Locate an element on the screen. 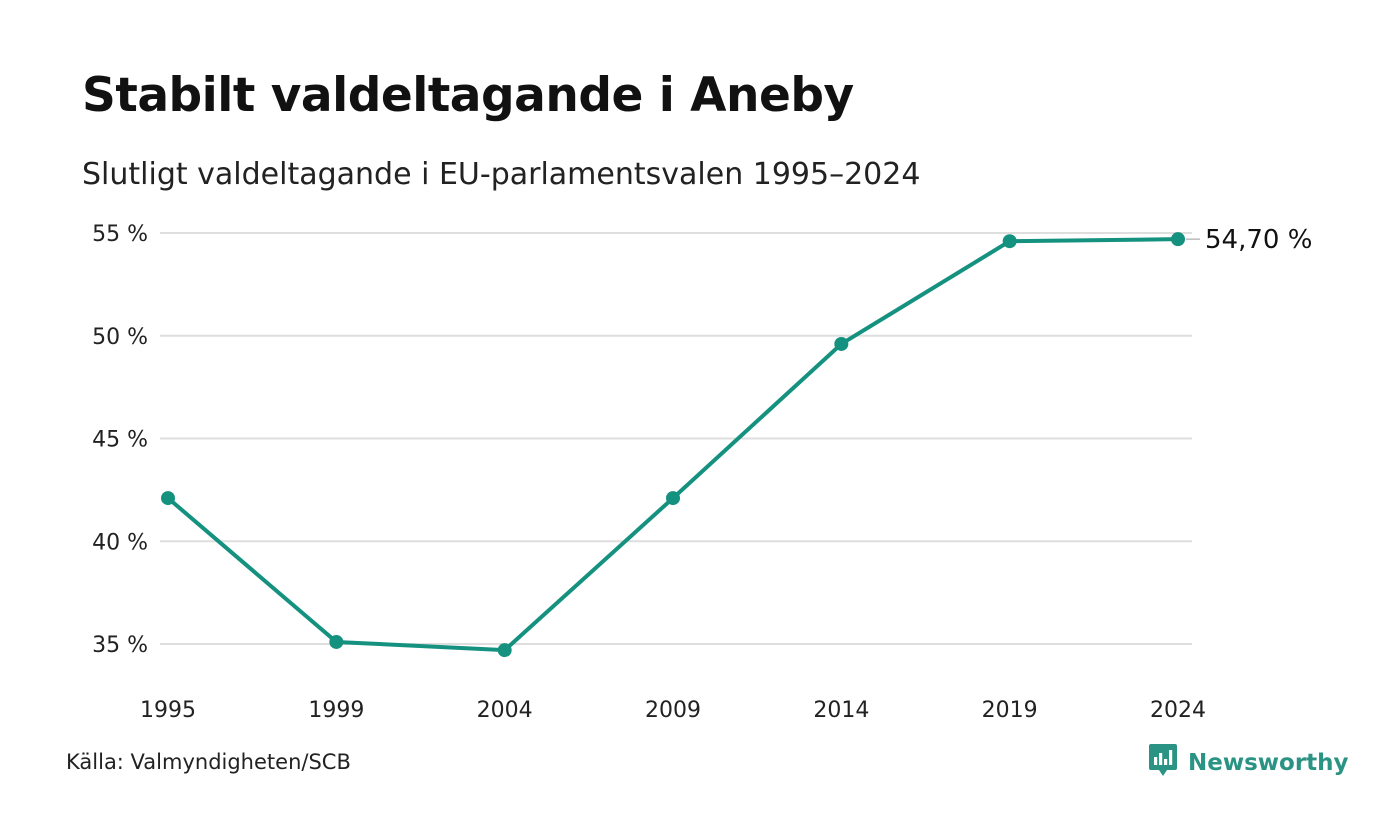 This screenshot has height=840, width=1400. x-tick-label: 1999 is located at coordinates (336, 710).